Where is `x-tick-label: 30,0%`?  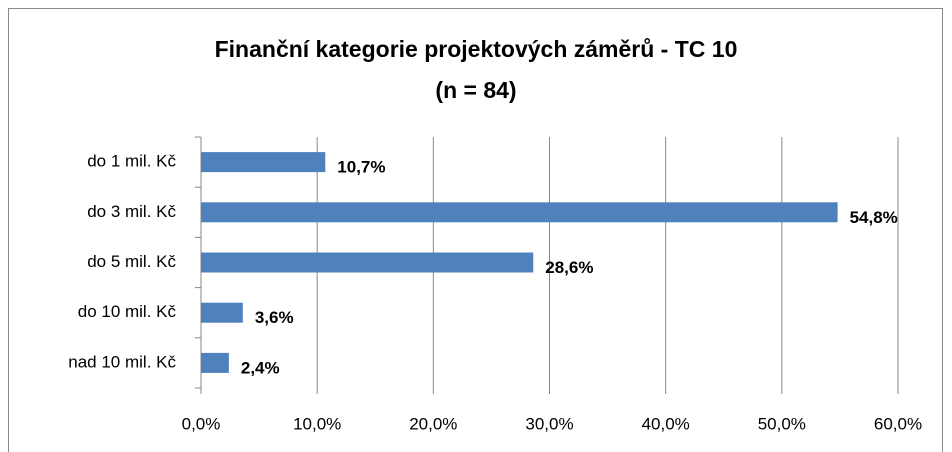
x-tick-label: 30,0% is located at coordinates (549, 423).